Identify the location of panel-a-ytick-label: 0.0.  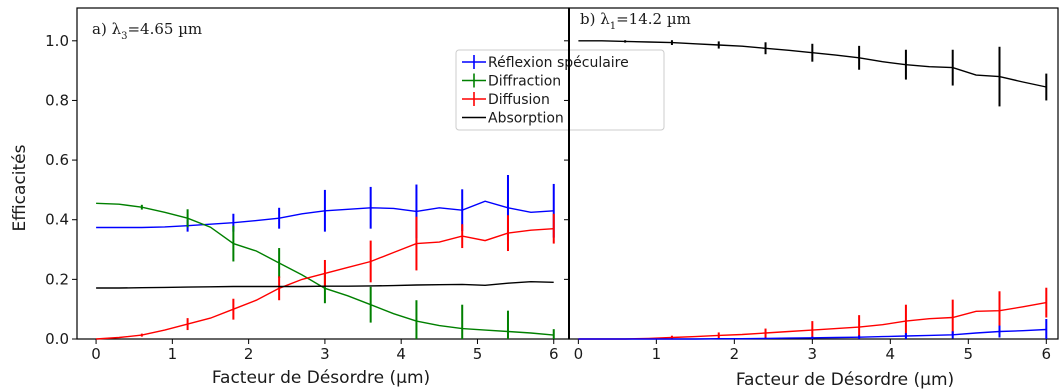
(57, 339).